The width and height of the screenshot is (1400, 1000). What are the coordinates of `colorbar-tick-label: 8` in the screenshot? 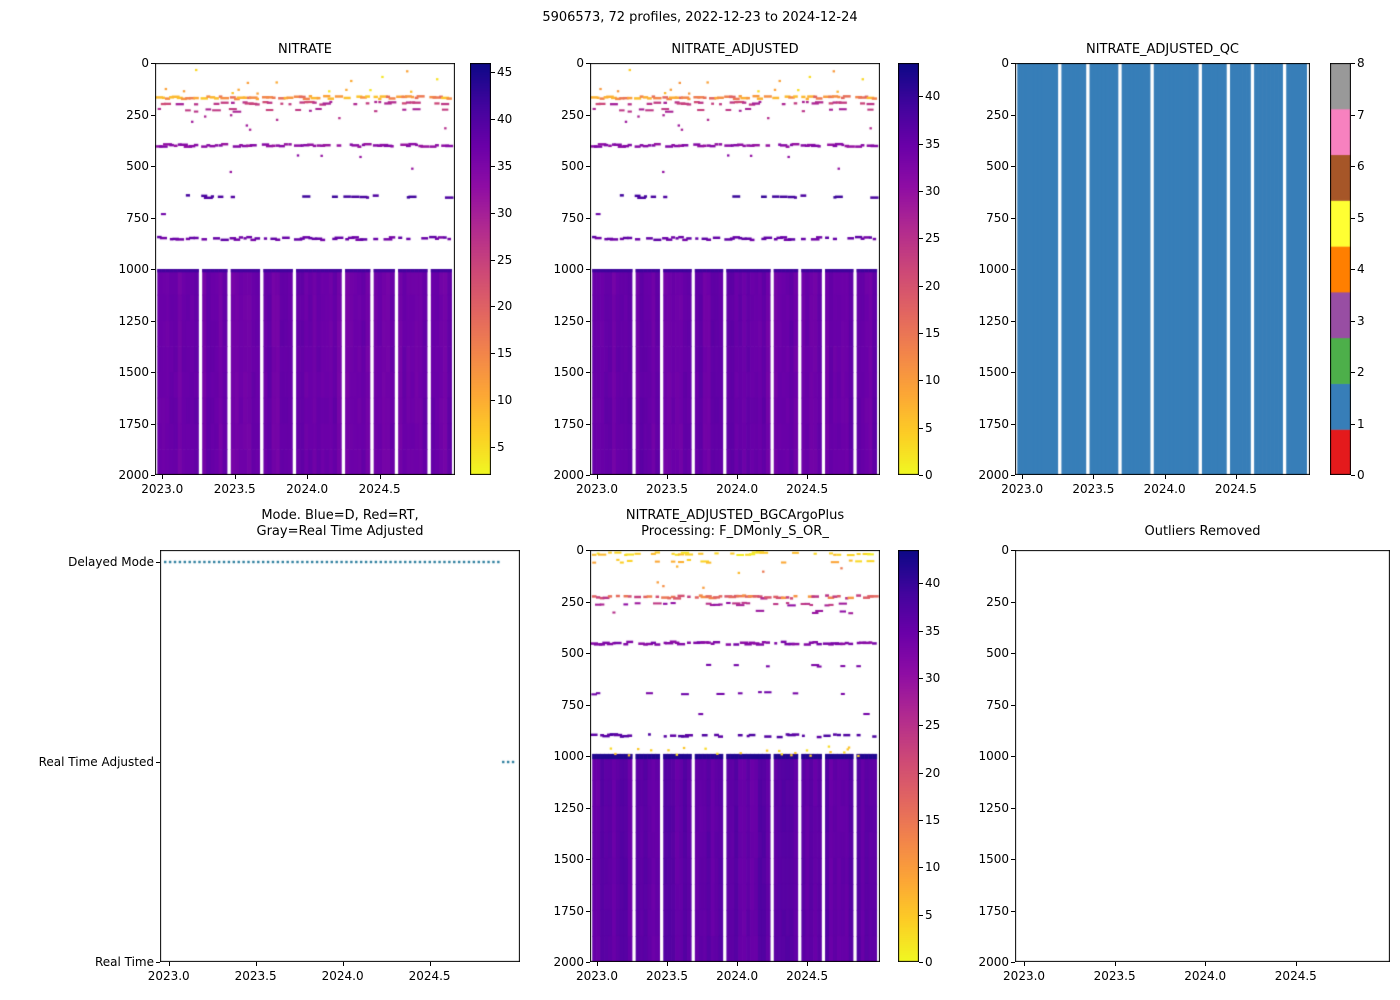 It's located at (1361, 63).